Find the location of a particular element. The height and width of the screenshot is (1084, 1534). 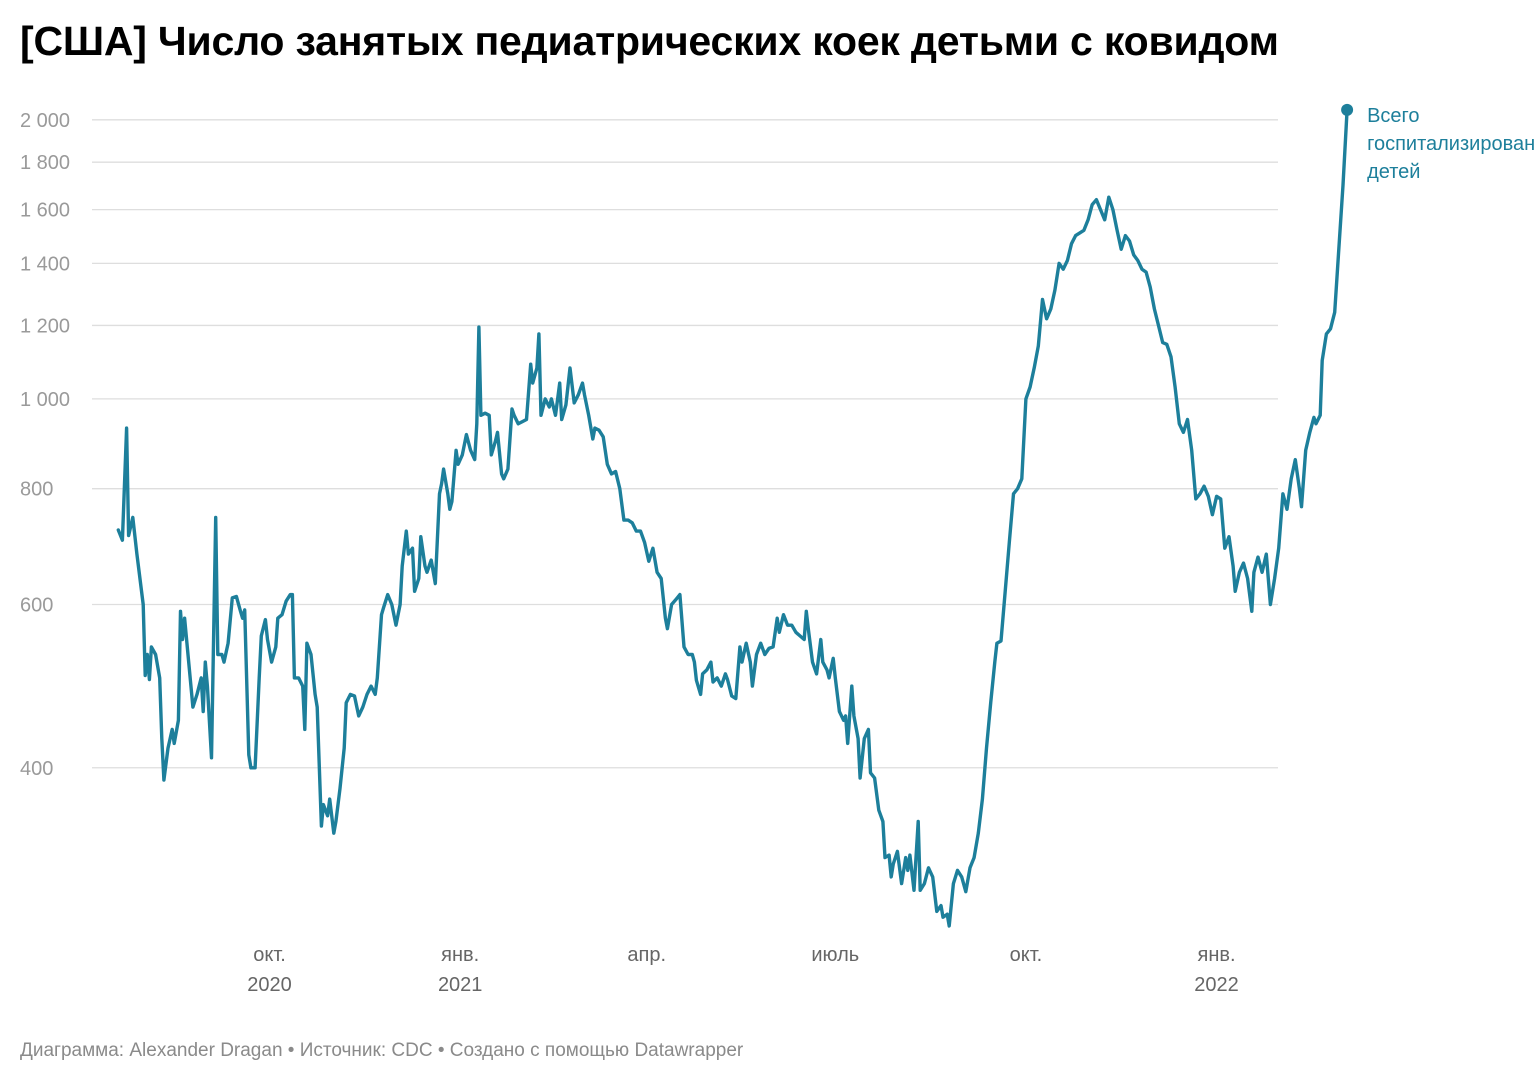

y-axis-ticks: 400 600 800 1 000 1 200 1 400 1 600 1 800 2 000 is located at coordinates (45, 445).